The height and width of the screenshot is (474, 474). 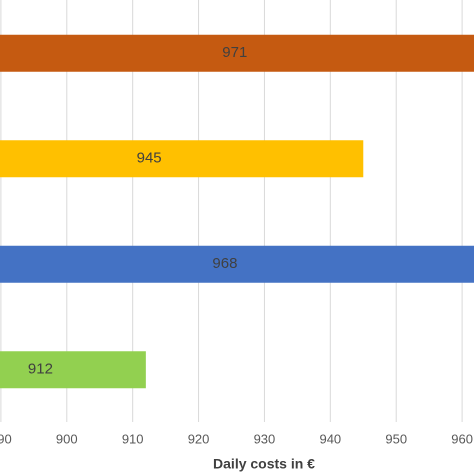 I want to click on x-tick-label: 900, so click(x=67, y=438).